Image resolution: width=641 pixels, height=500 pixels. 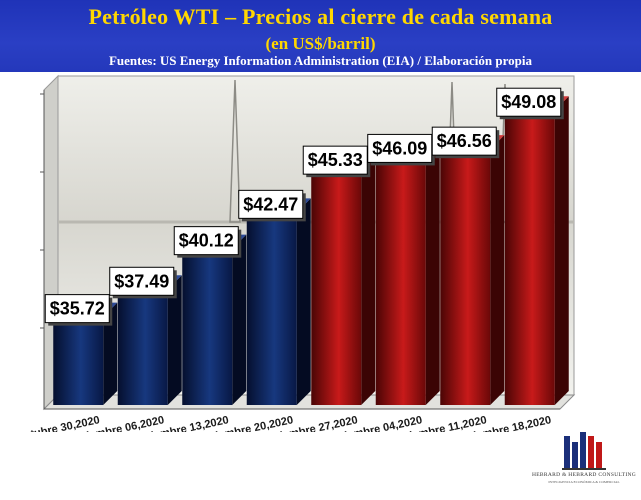 I want to click on value-label: $49.08, so click(x=528, y=102).